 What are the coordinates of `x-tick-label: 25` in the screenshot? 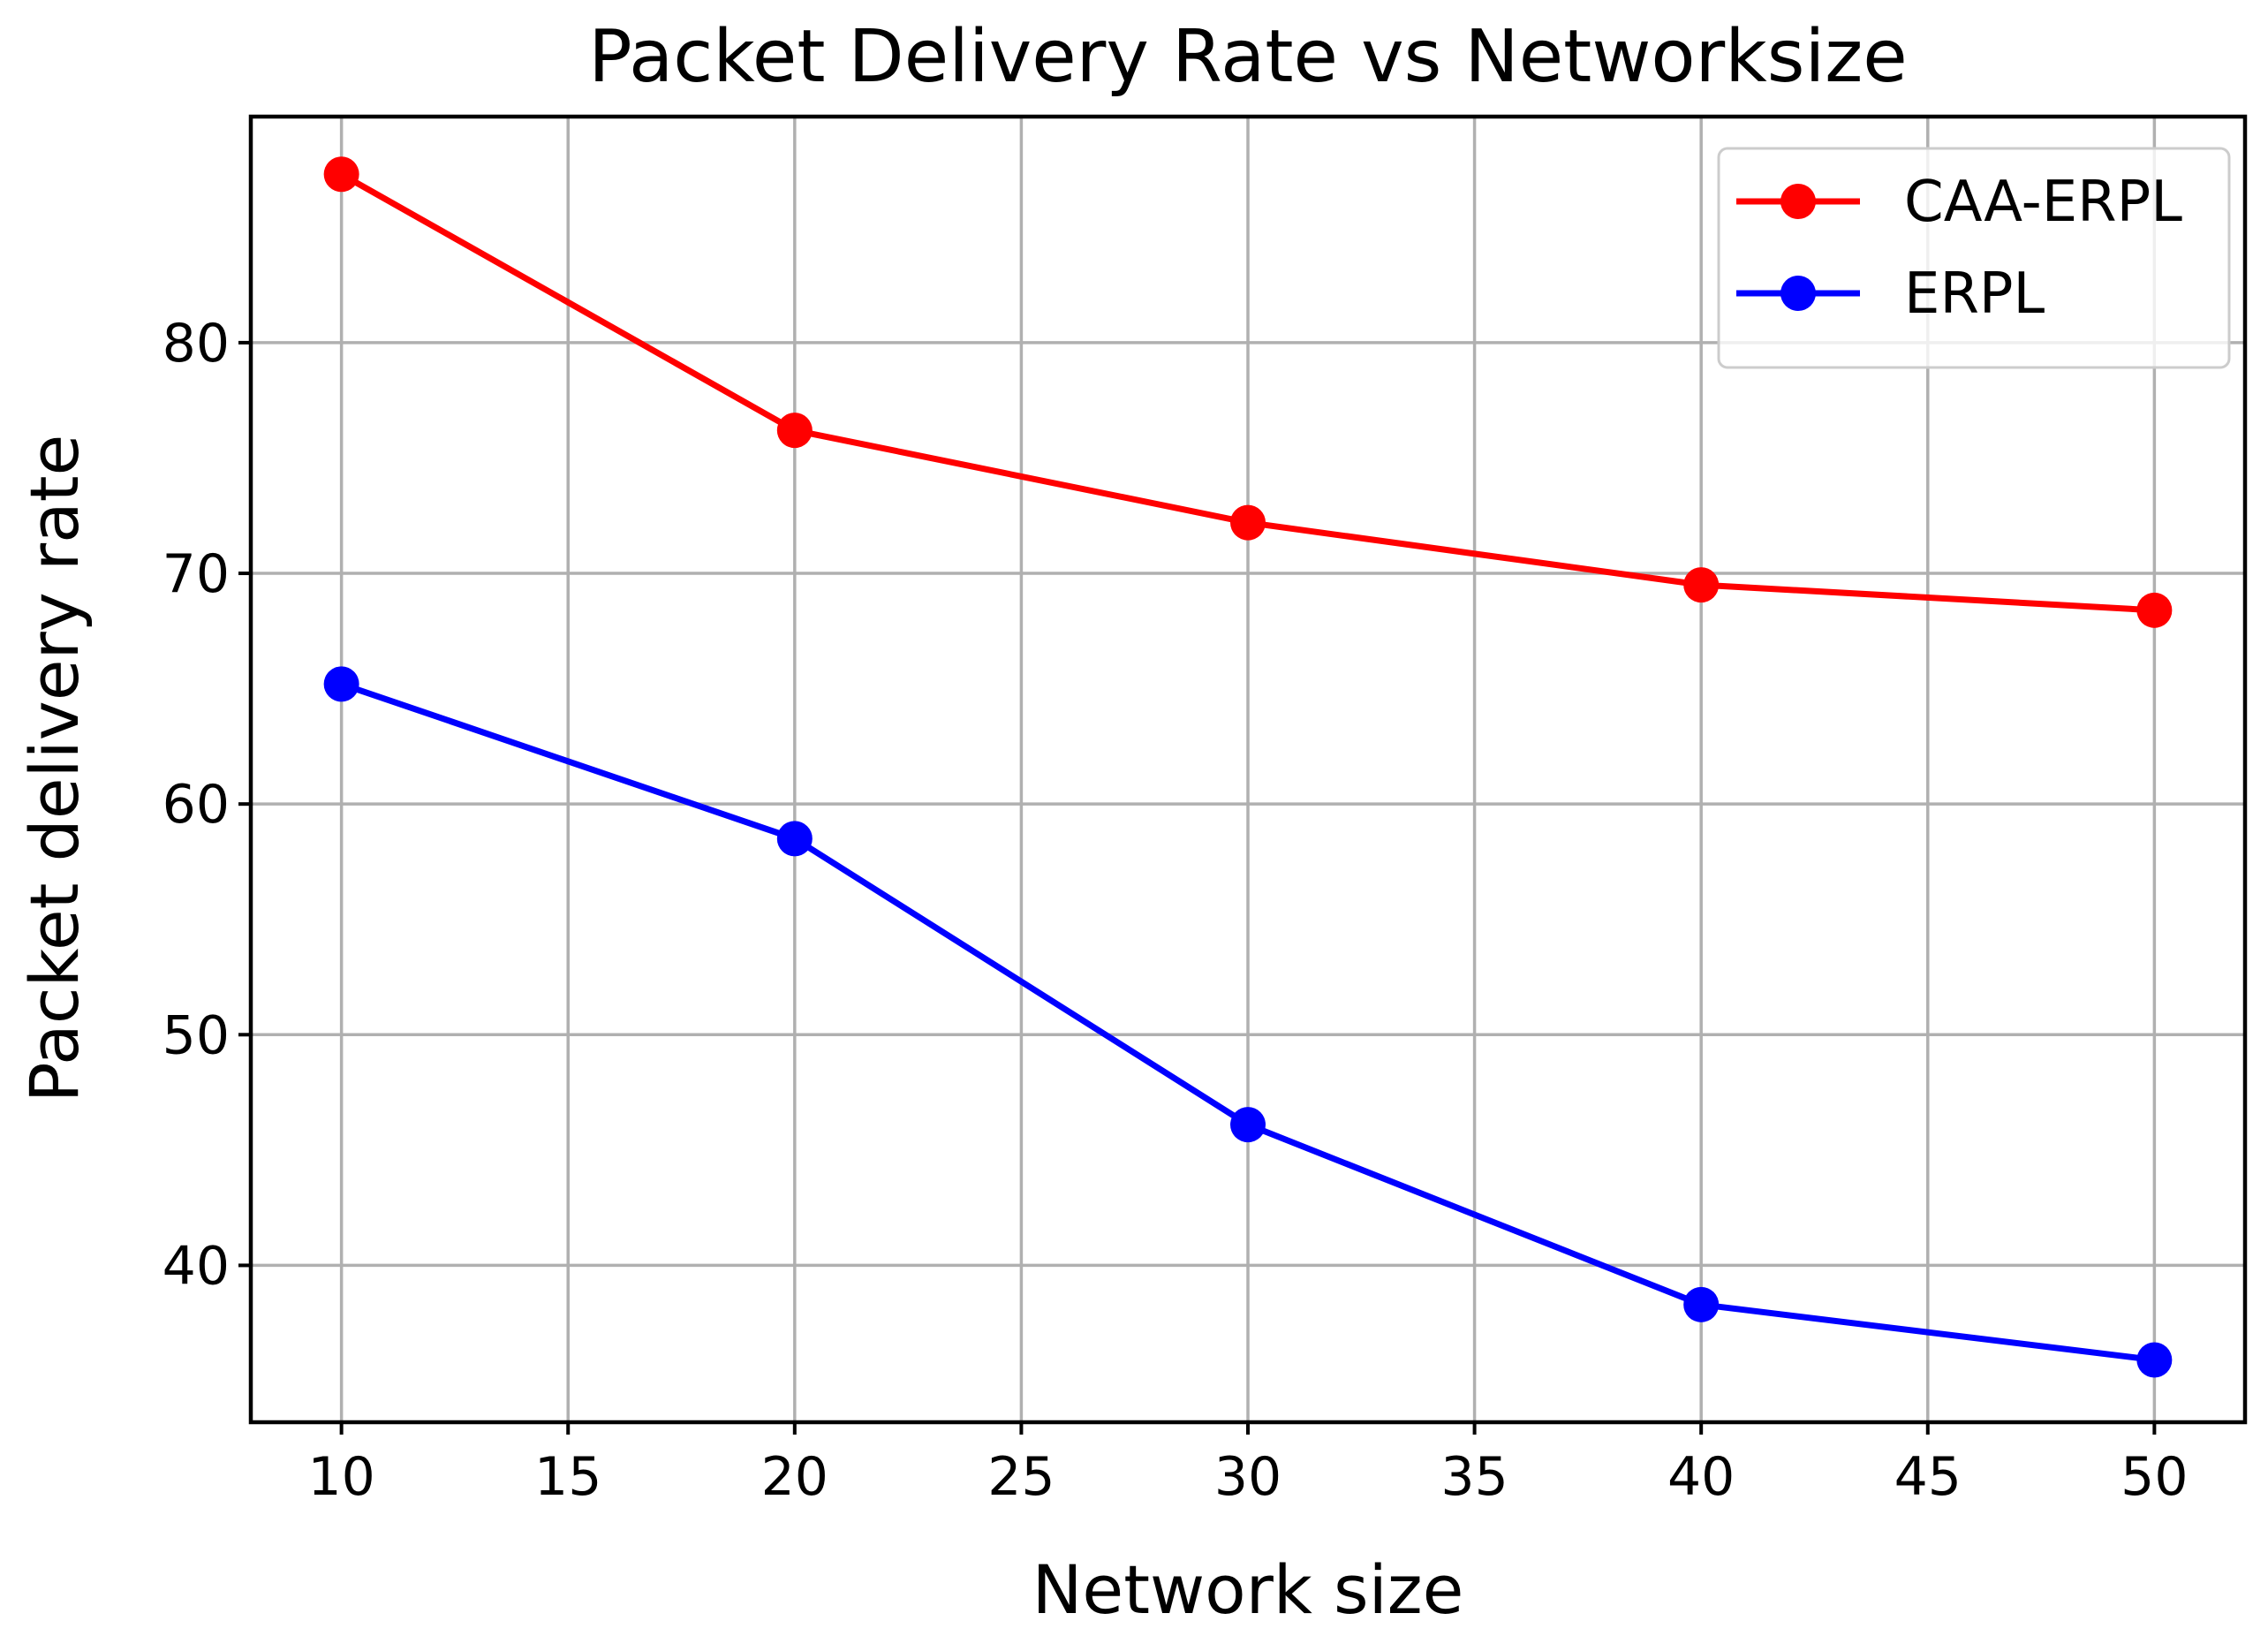 It's located at (1021, 1477).